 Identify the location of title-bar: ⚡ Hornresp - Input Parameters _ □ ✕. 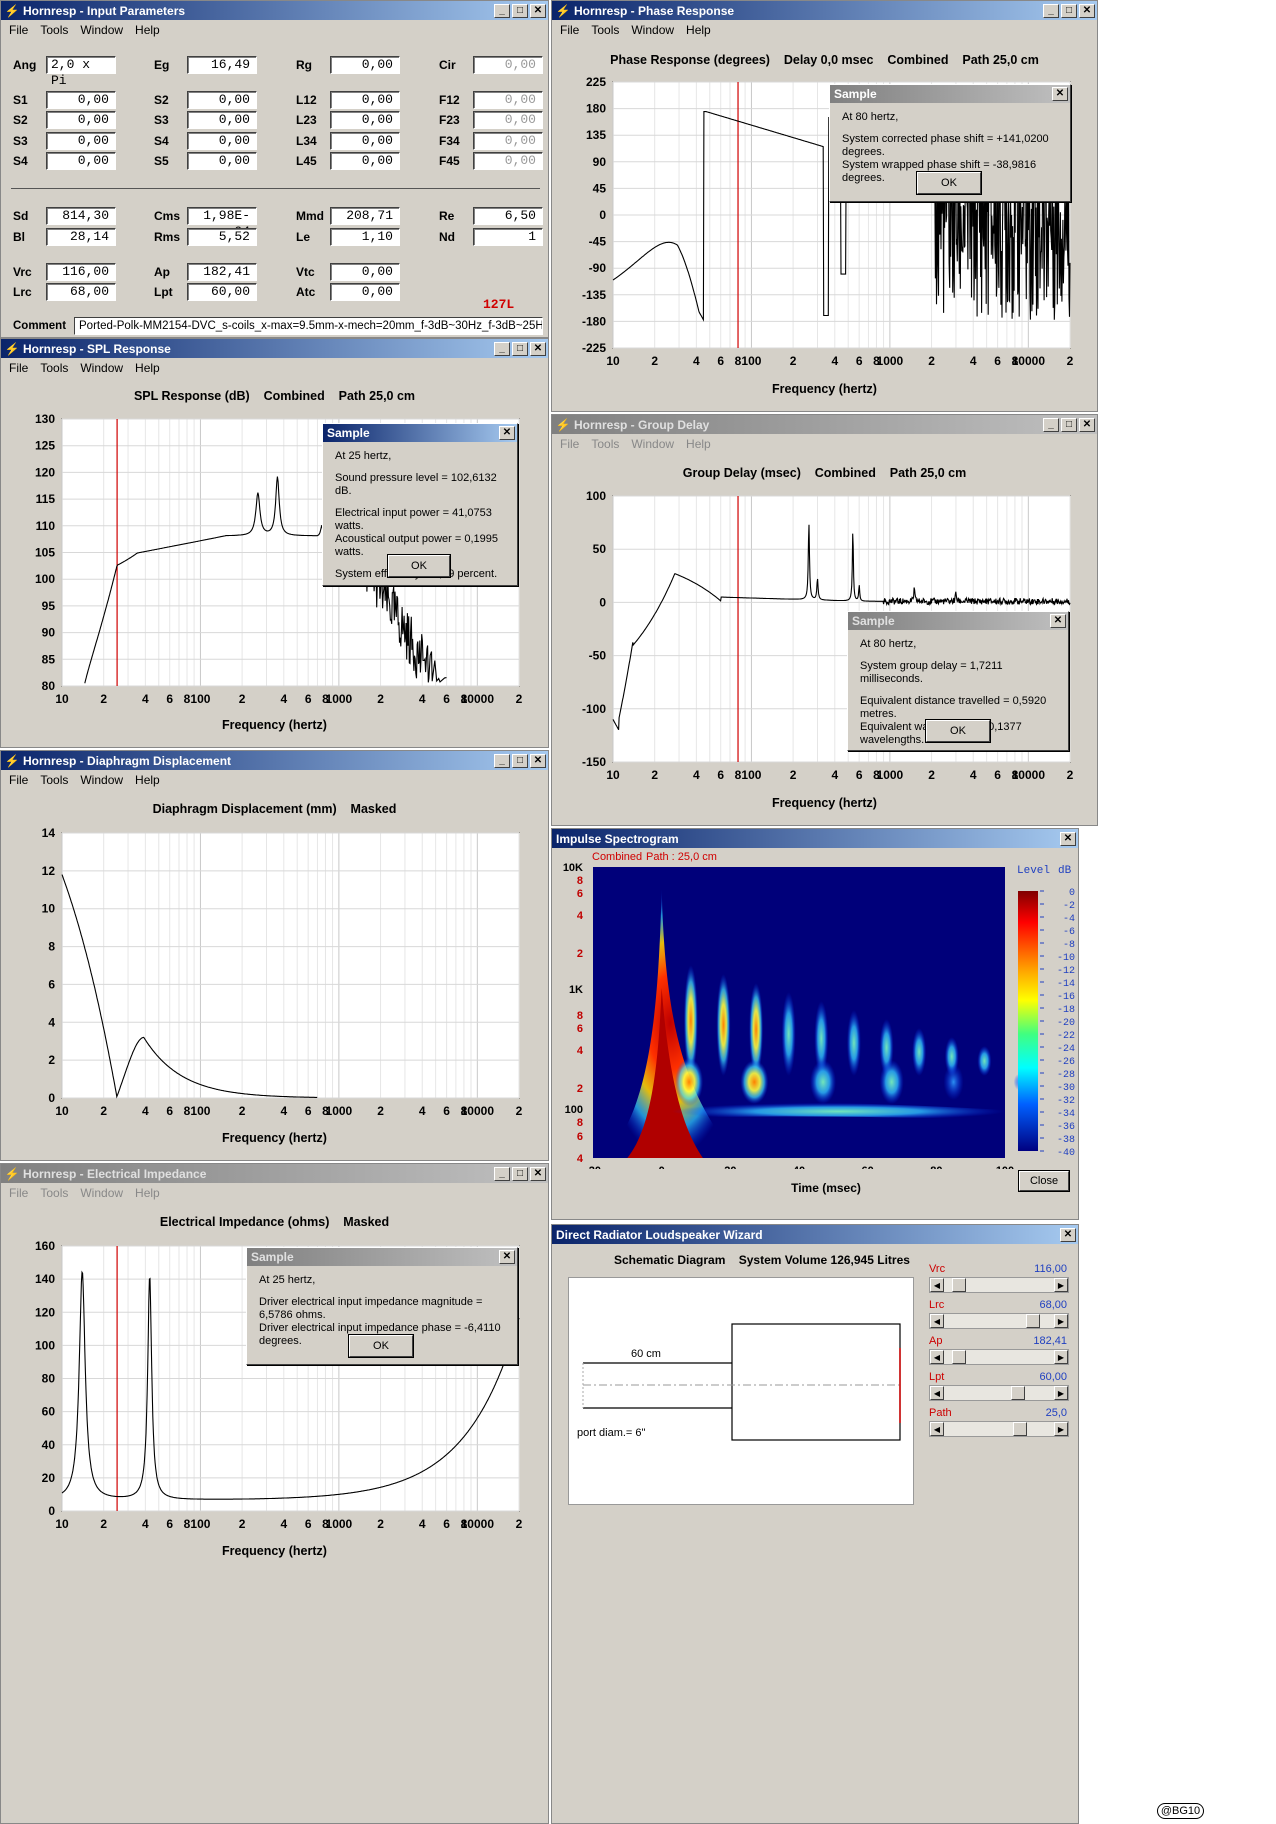
(274, 10).